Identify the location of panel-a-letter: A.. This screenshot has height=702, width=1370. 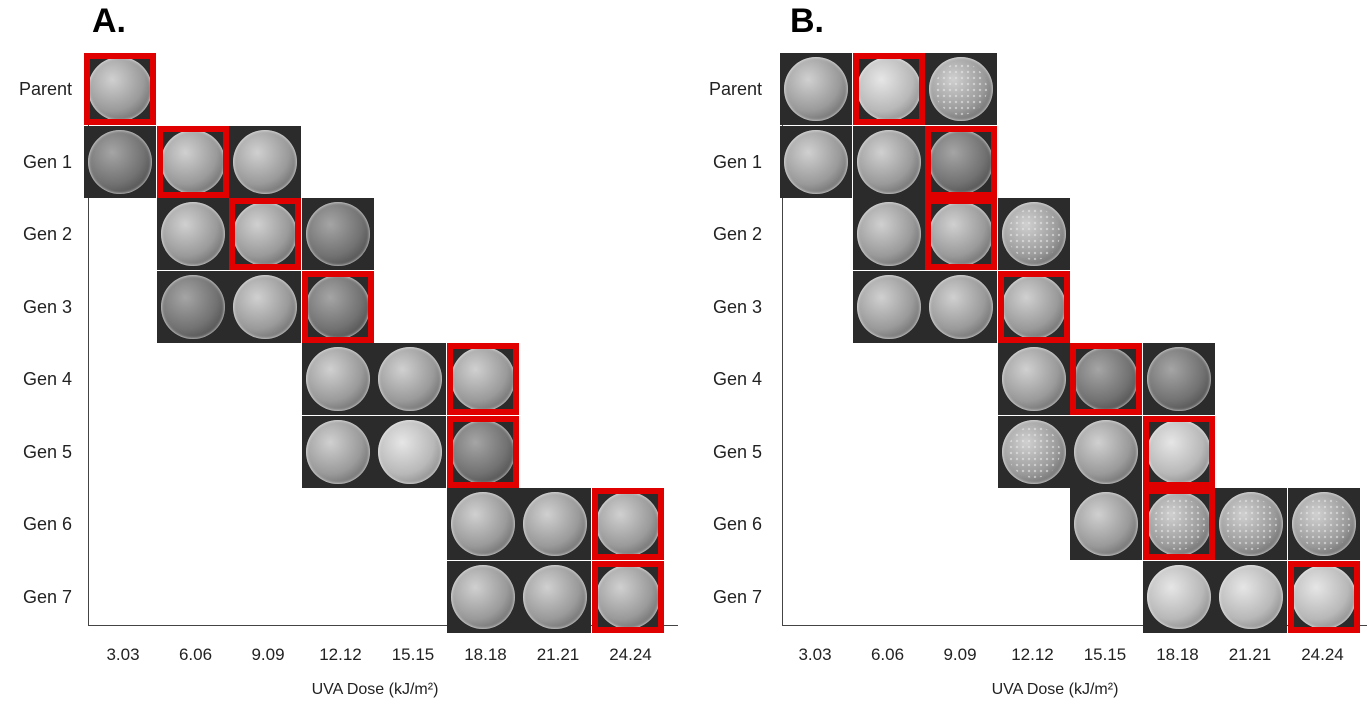
(109, 21).